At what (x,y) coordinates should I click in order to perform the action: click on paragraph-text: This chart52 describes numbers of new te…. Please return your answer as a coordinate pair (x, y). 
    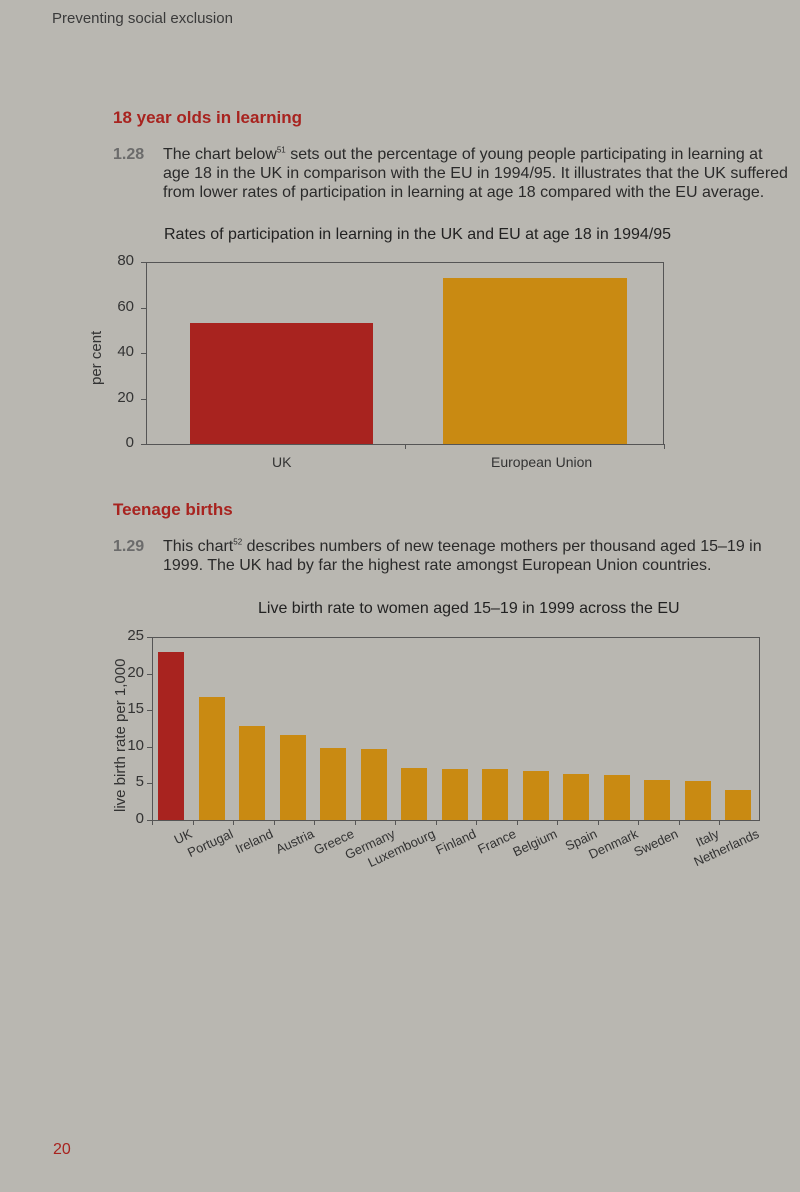
    Looking at the image, I should click on (462, 555).